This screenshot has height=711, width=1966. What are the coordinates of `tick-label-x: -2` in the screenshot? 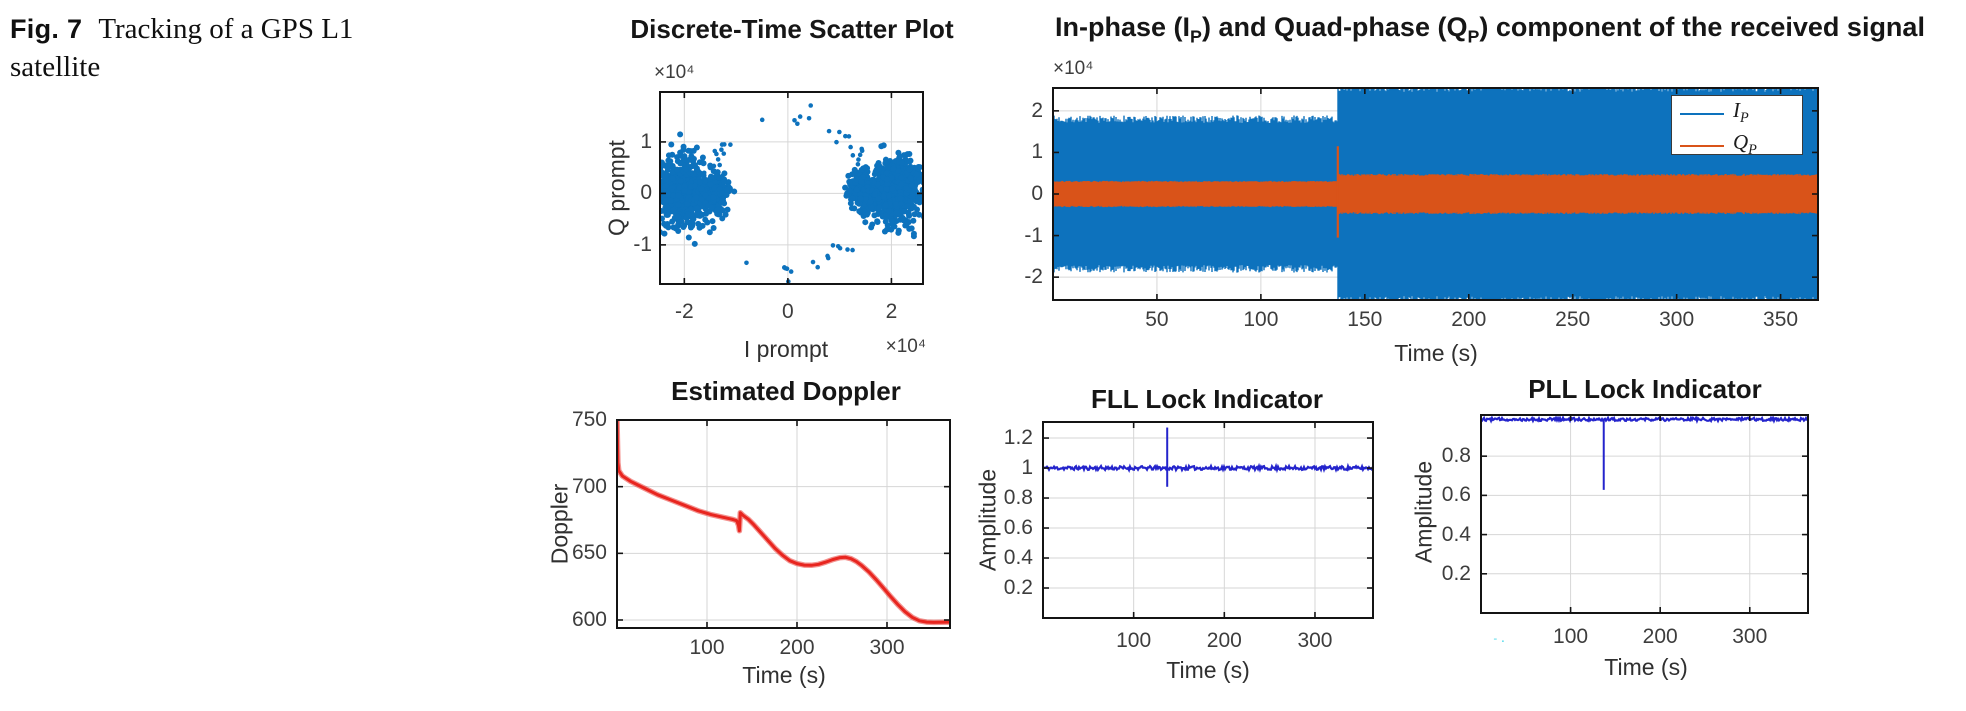 It's located at (684, 311).